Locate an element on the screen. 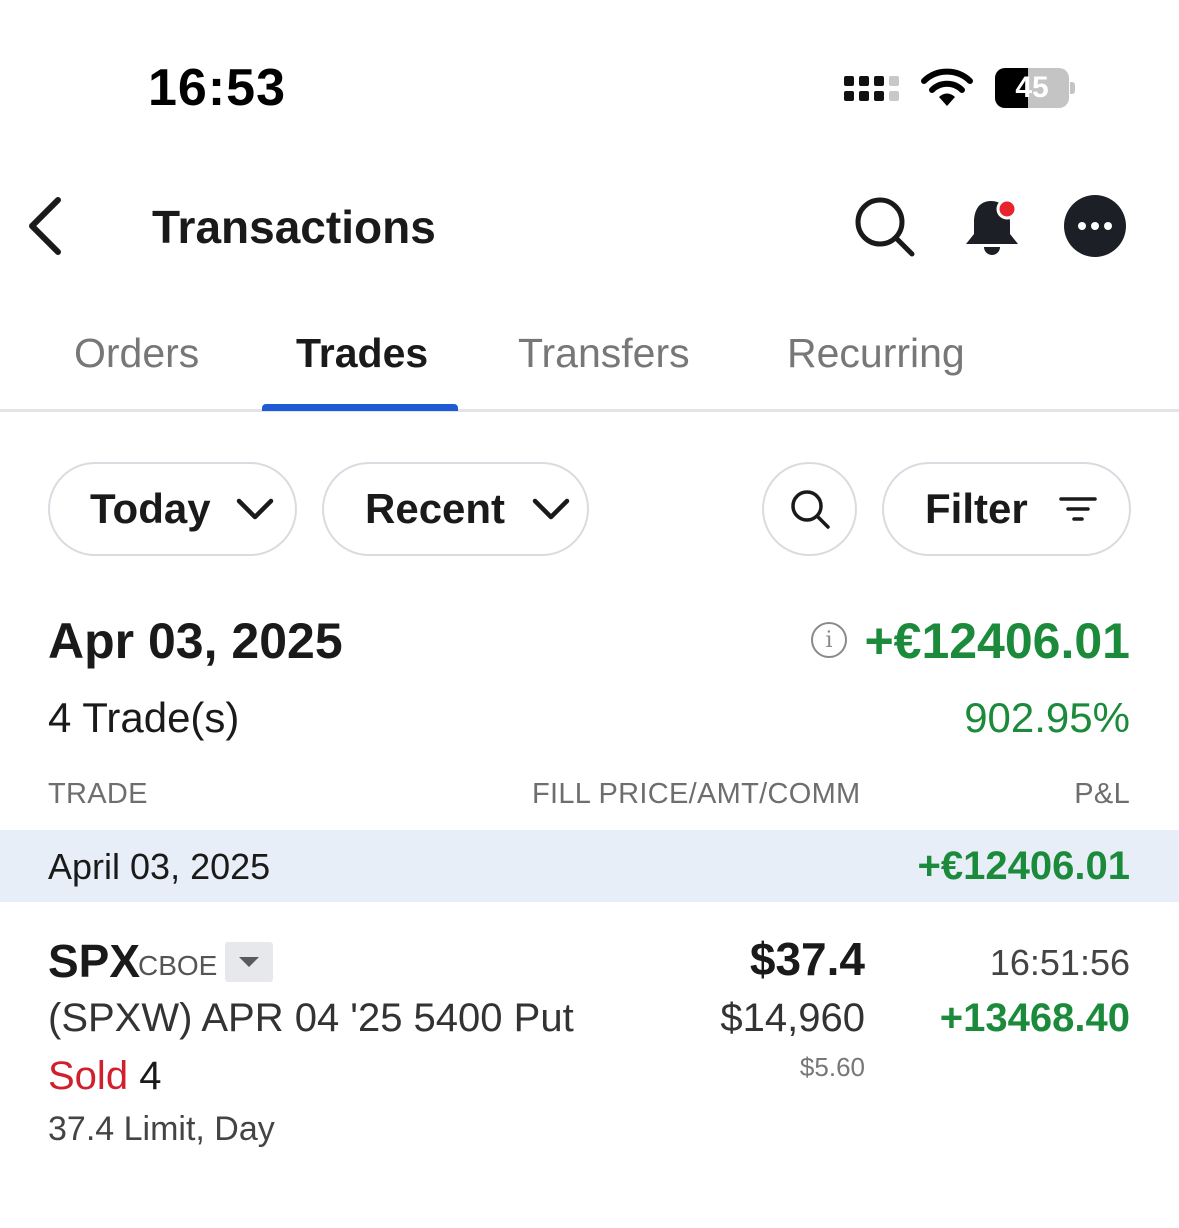 The width and height of the screenshot is (1179, 1228). tab-transfers: Transfers is located at coordinates (604, 353).